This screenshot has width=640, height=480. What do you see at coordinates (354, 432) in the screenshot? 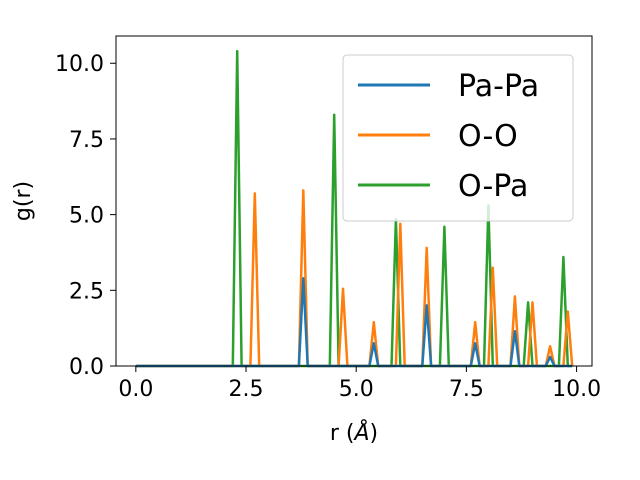
I see `x-axis-label: r (Å)` at bounding box center [354, 432].